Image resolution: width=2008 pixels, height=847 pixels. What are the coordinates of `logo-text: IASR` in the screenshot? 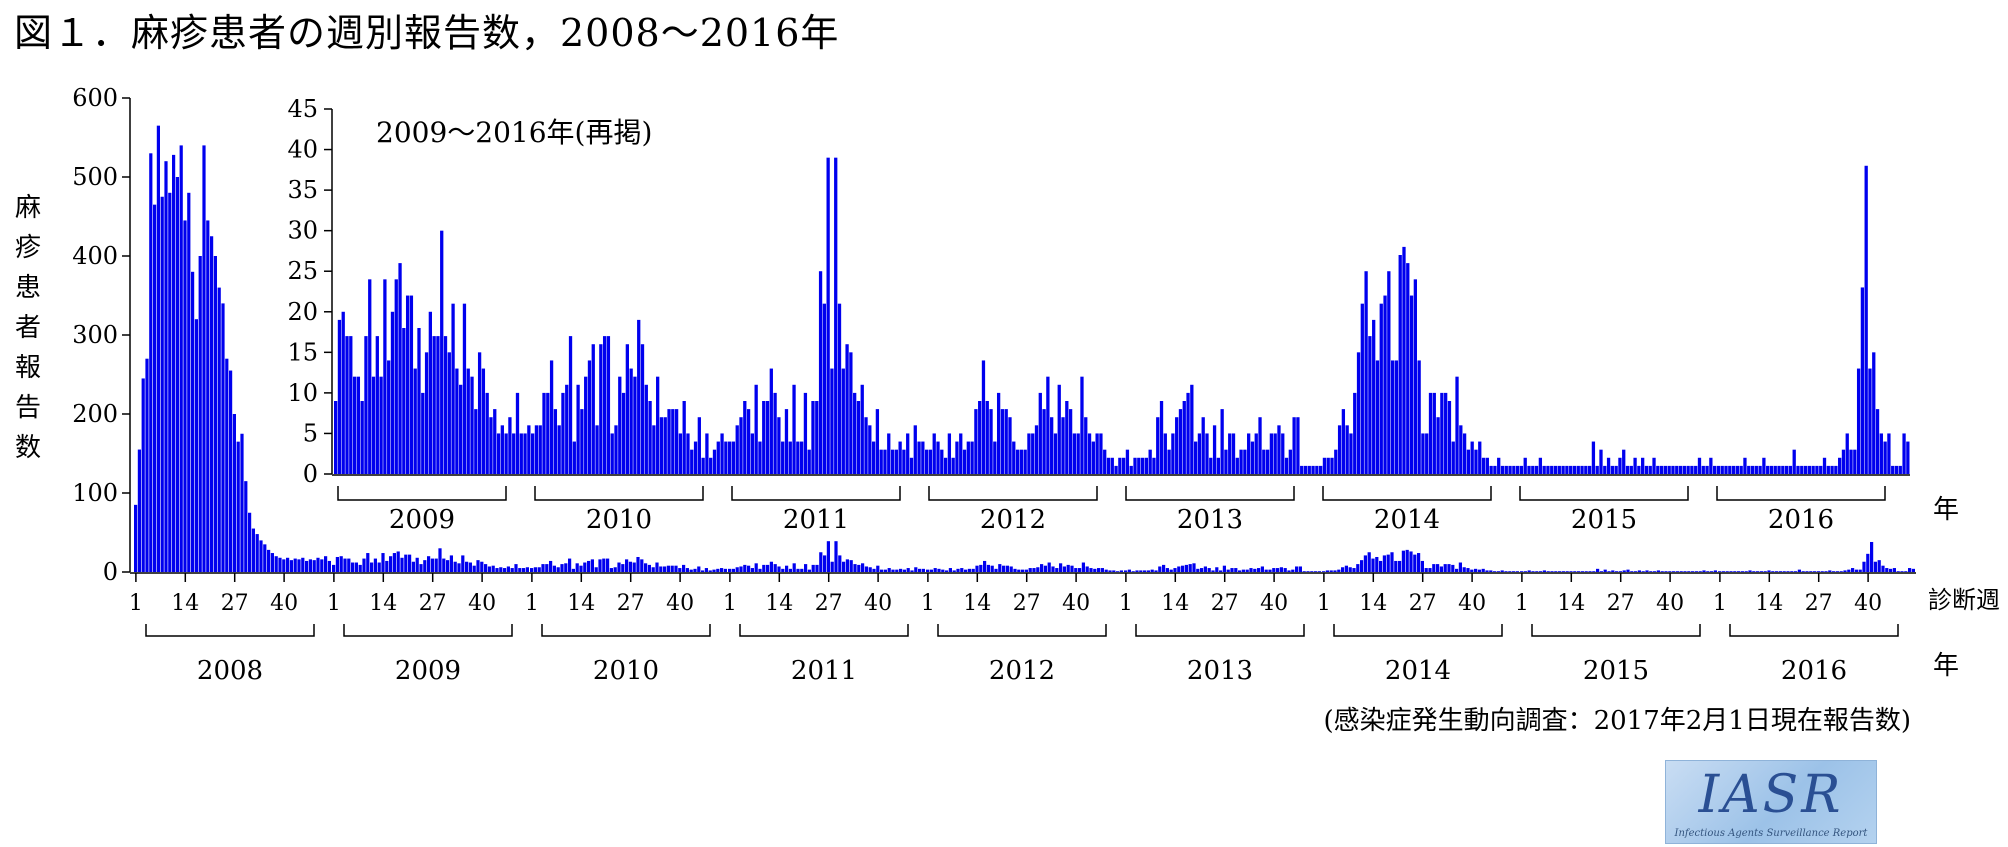 It's located at (1771, 795).